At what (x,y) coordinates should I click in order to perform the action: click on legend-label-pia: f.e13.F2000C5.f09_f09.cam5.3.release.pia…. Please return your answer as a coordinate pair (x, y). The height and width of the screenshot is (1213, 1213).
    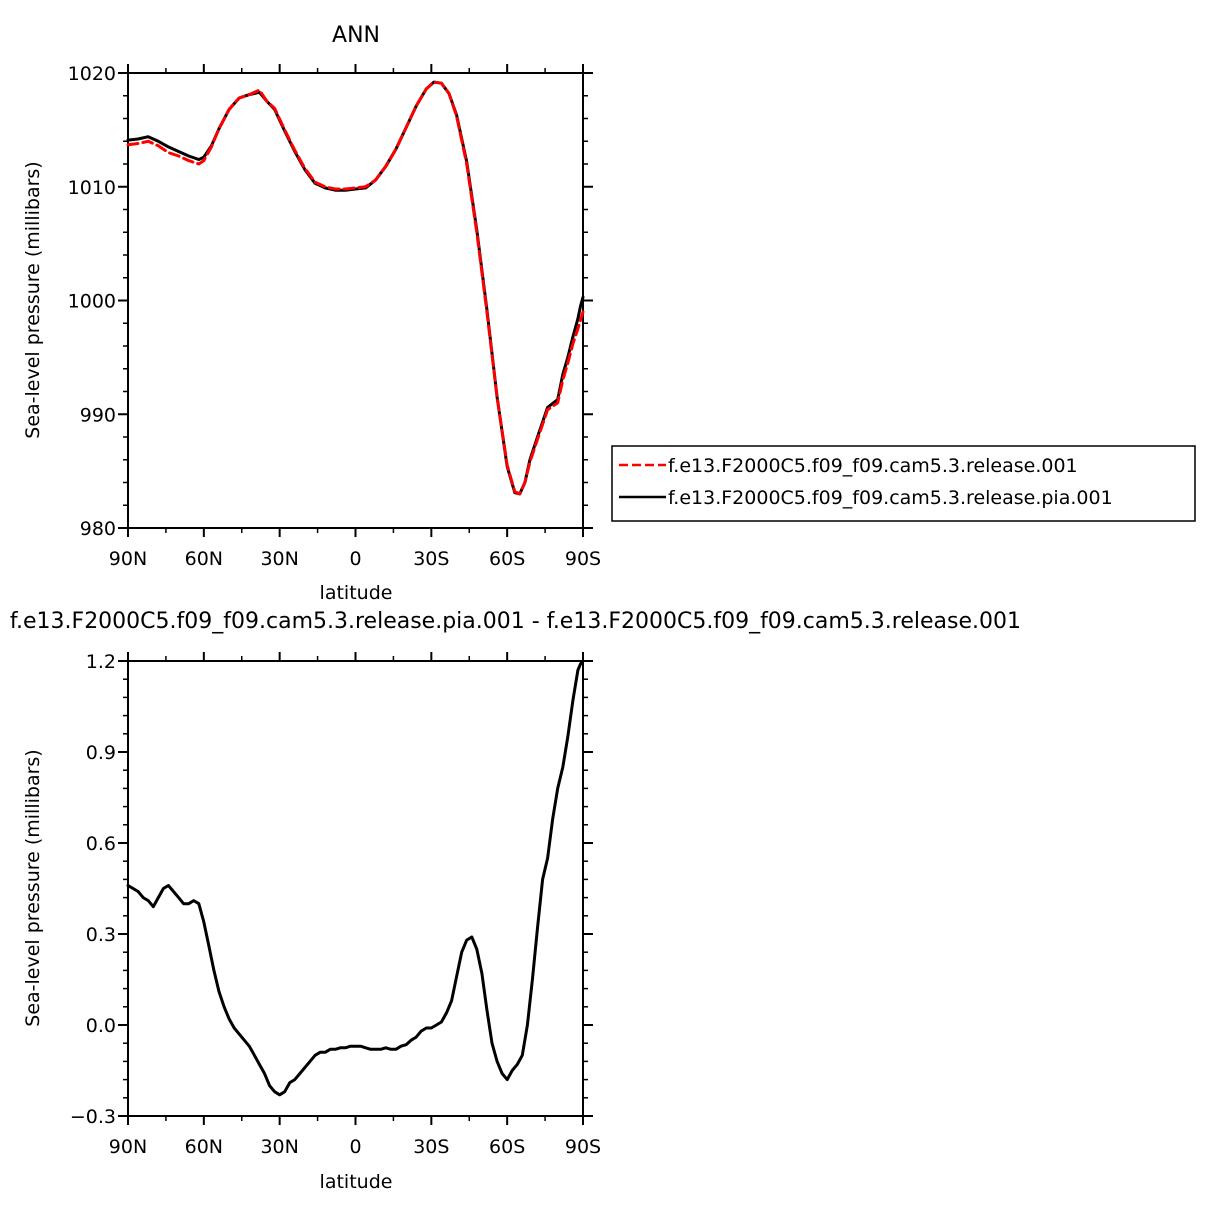
    Looking at the image, I should click on (890, 498).